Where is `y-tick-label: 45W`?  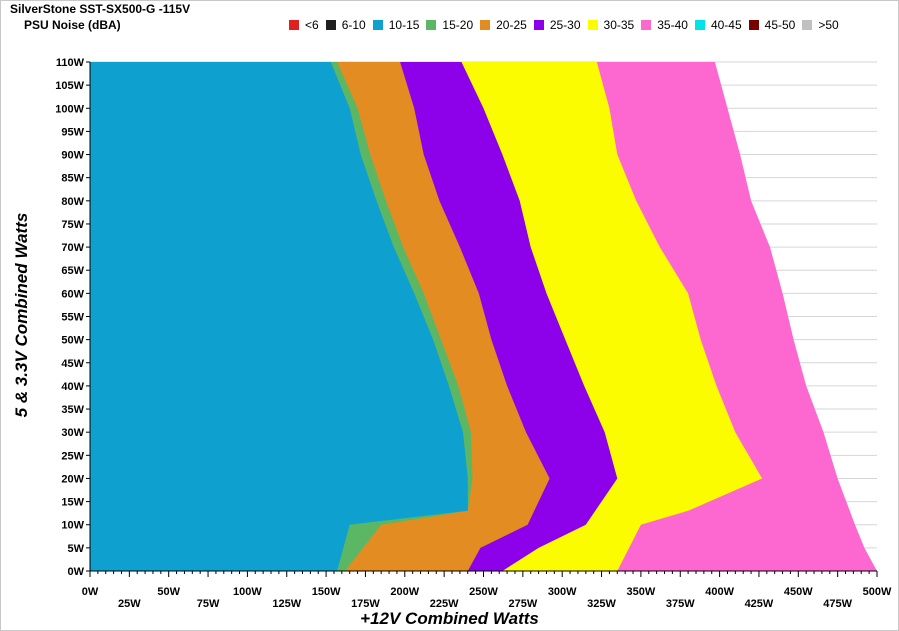 y-tick-label: 45W is located at coordinates (72, 364).